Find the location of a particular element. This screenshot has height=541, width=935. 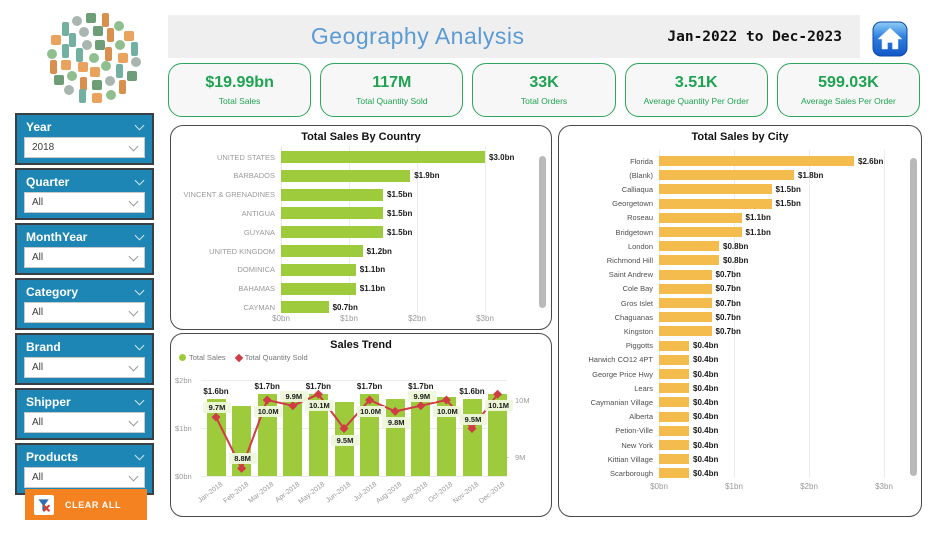

filter-card-quarter: Quarter All is located at coordinates (84, 194).